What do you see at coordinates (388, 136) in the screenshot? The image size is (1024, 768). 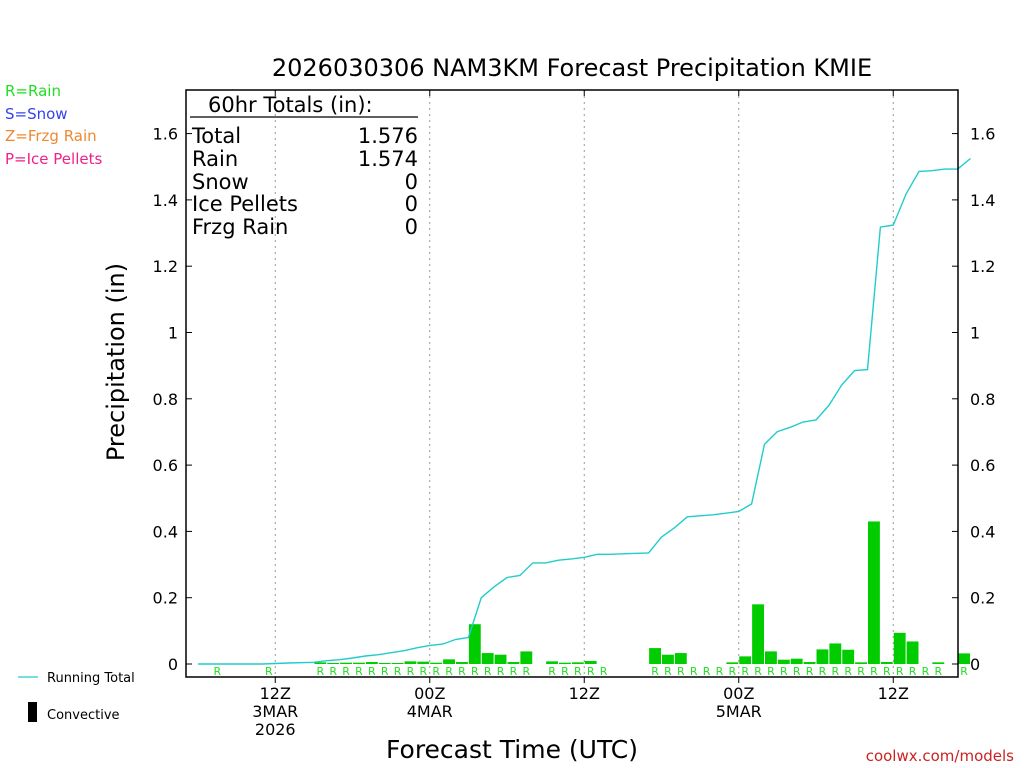 I see `totals-value-total: 1.576` at bounding box center [388, 136].